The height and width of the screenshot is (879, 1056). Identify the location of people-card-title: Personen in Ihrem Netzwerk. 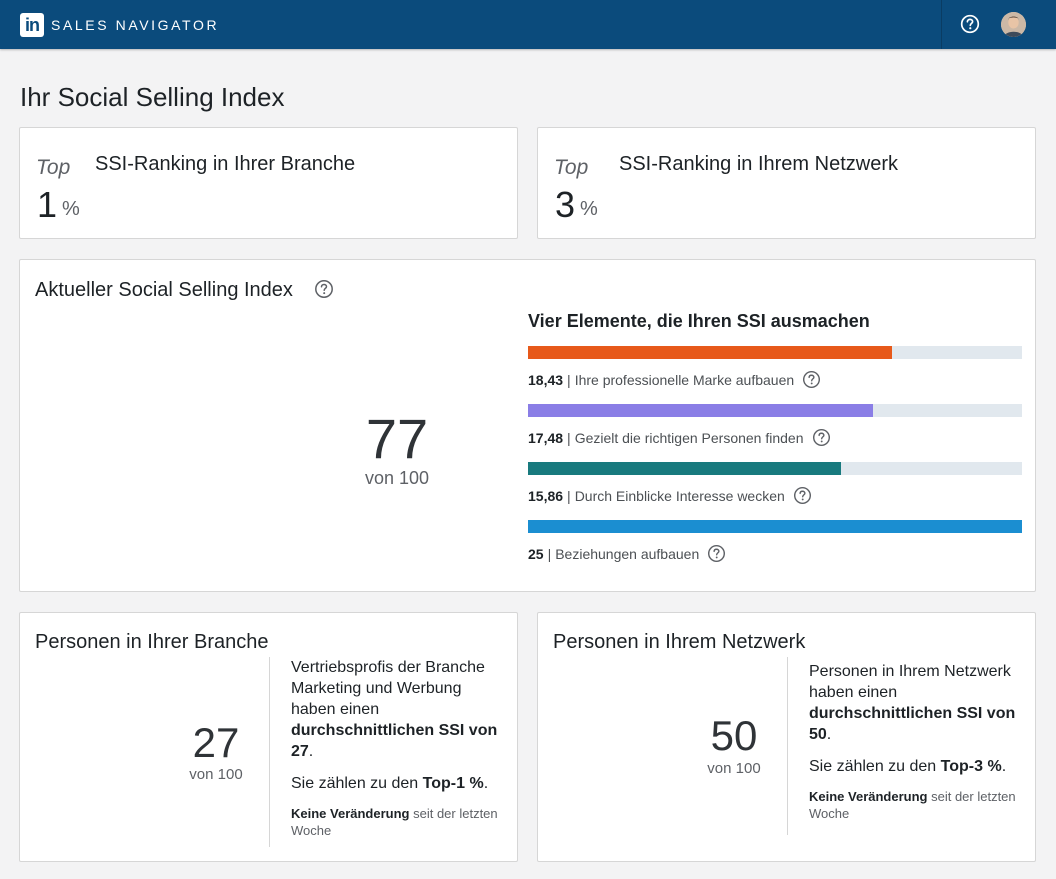
(679, 642).